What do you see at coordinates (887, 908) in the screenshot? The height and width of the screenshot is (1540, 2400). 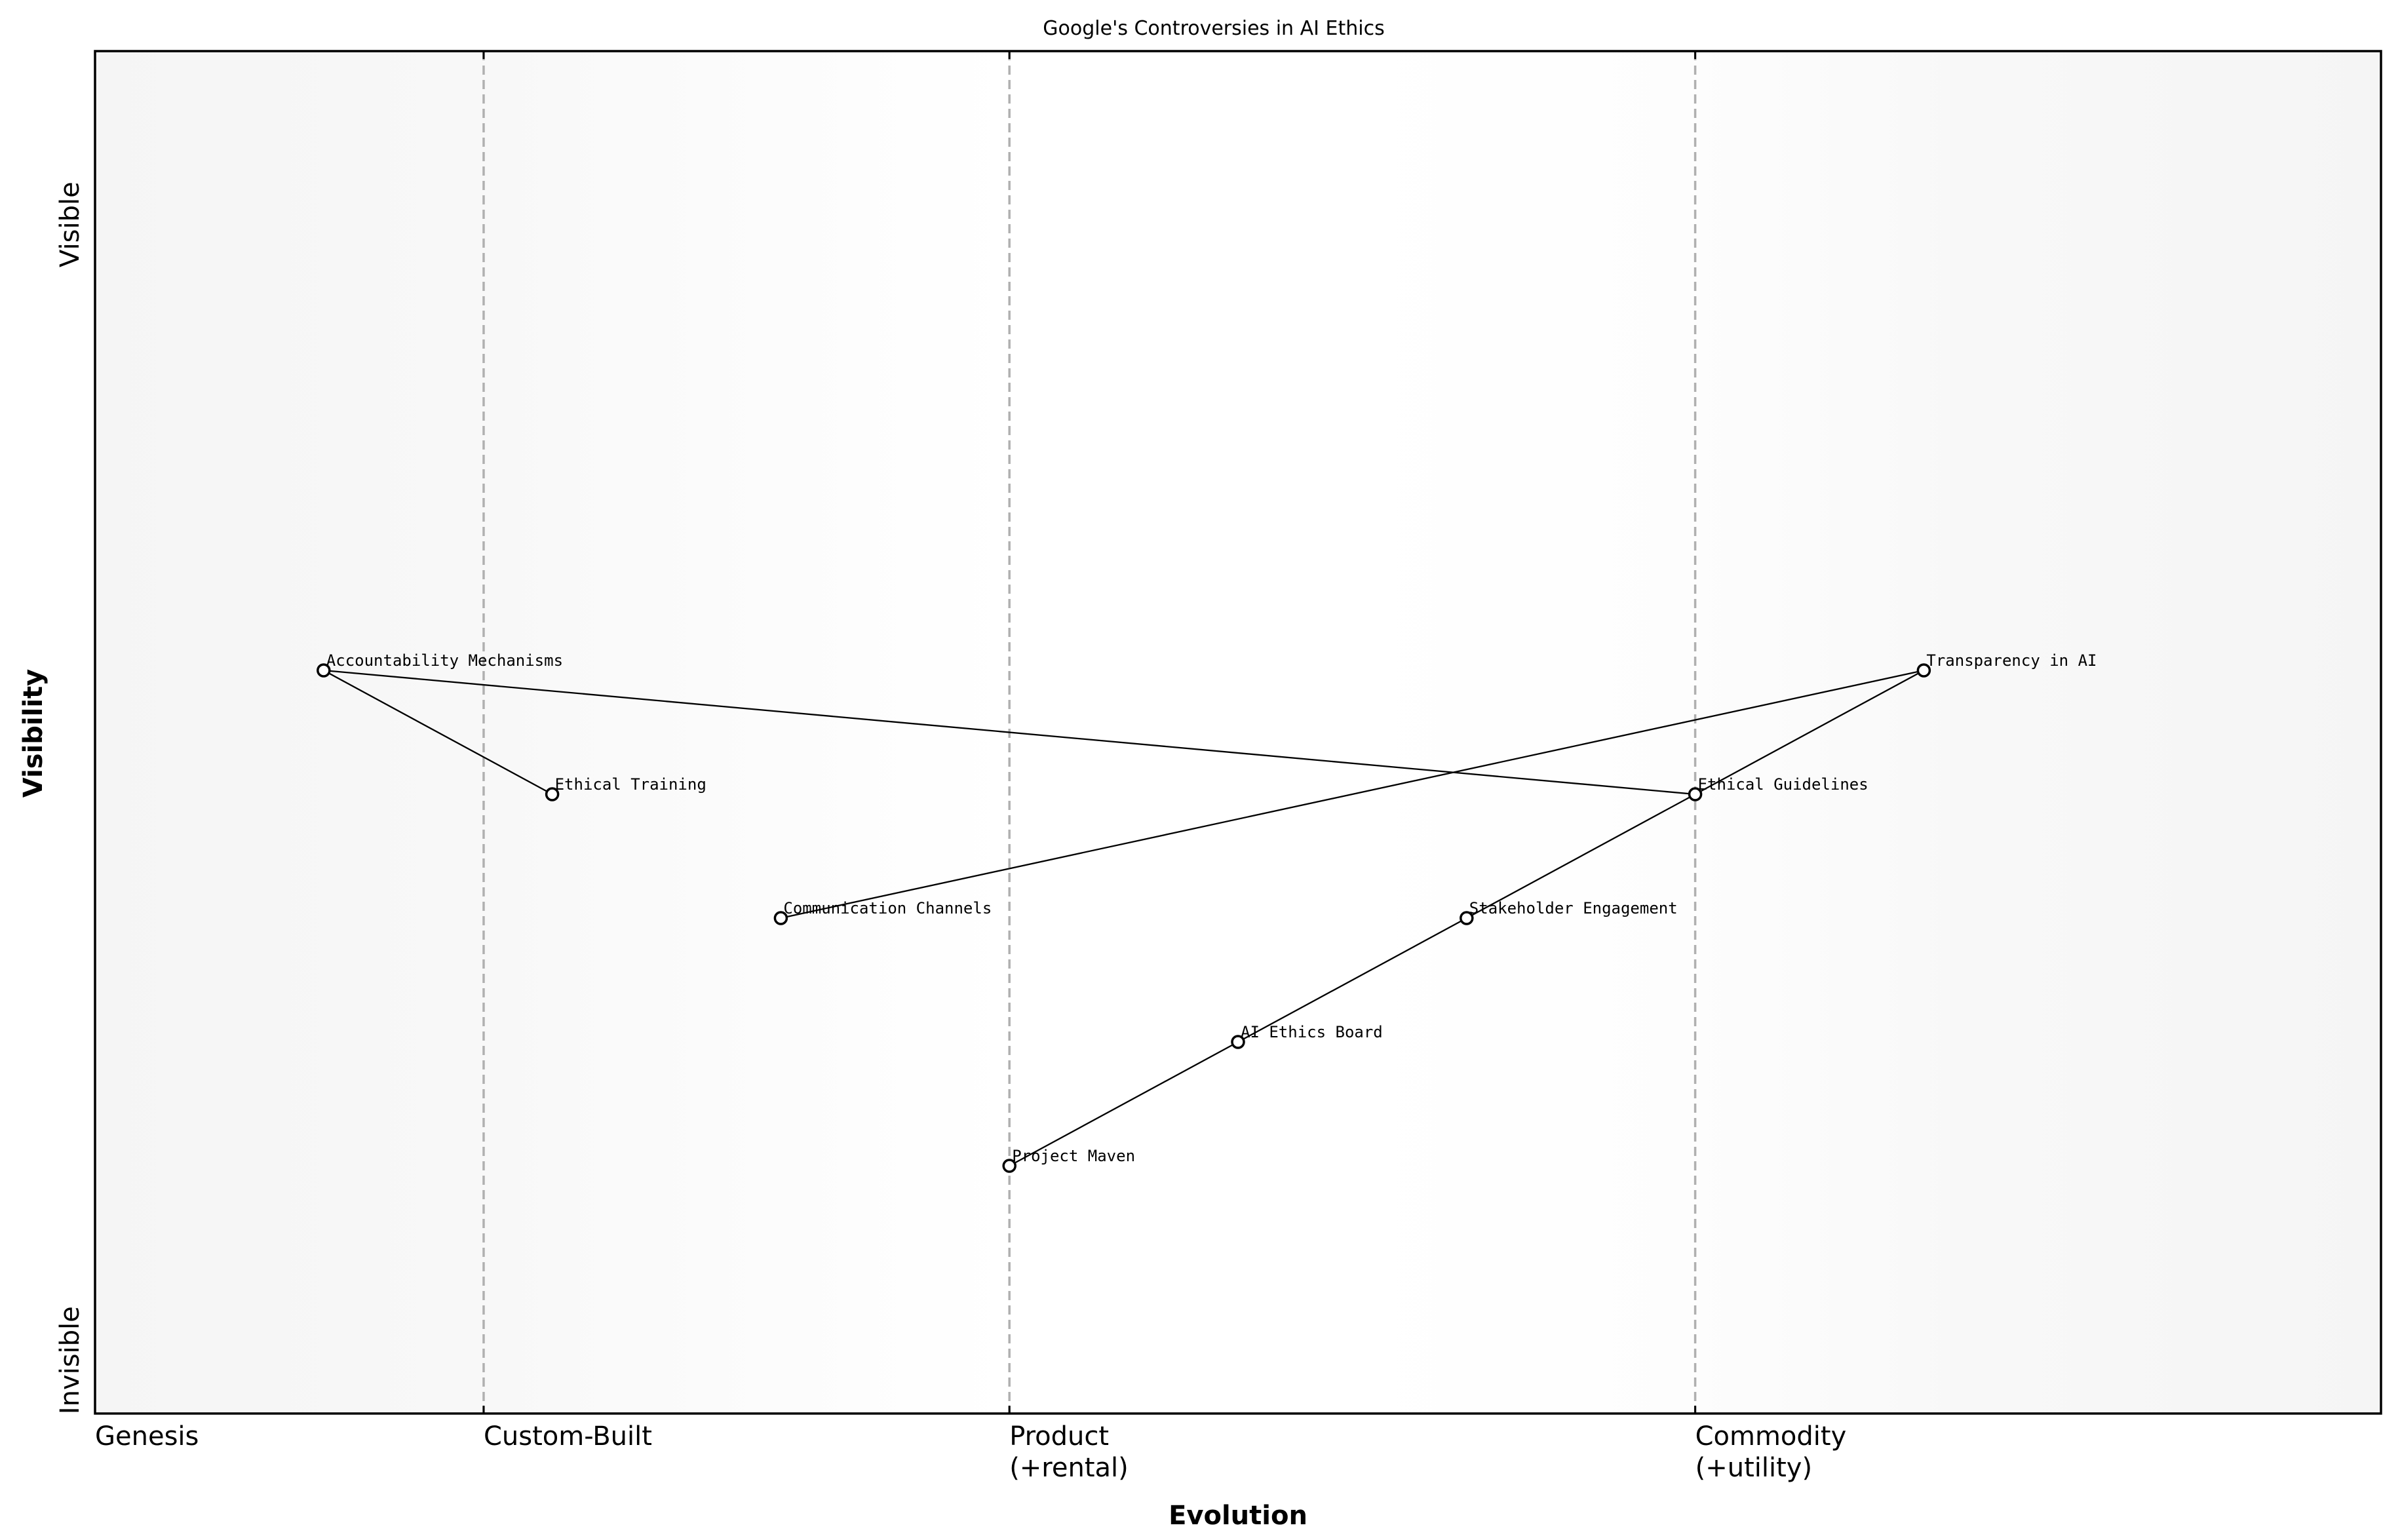 I see `node-label: Communication Channels` at bounding box center [887, 908].